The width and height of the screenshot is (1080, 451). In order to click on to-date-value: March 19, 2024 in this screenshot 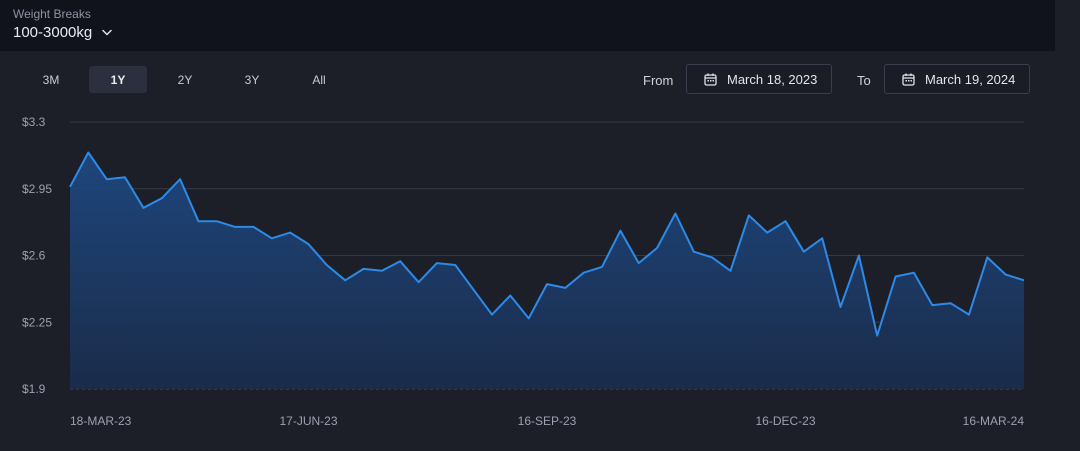, I will do `click(970, 79)`.